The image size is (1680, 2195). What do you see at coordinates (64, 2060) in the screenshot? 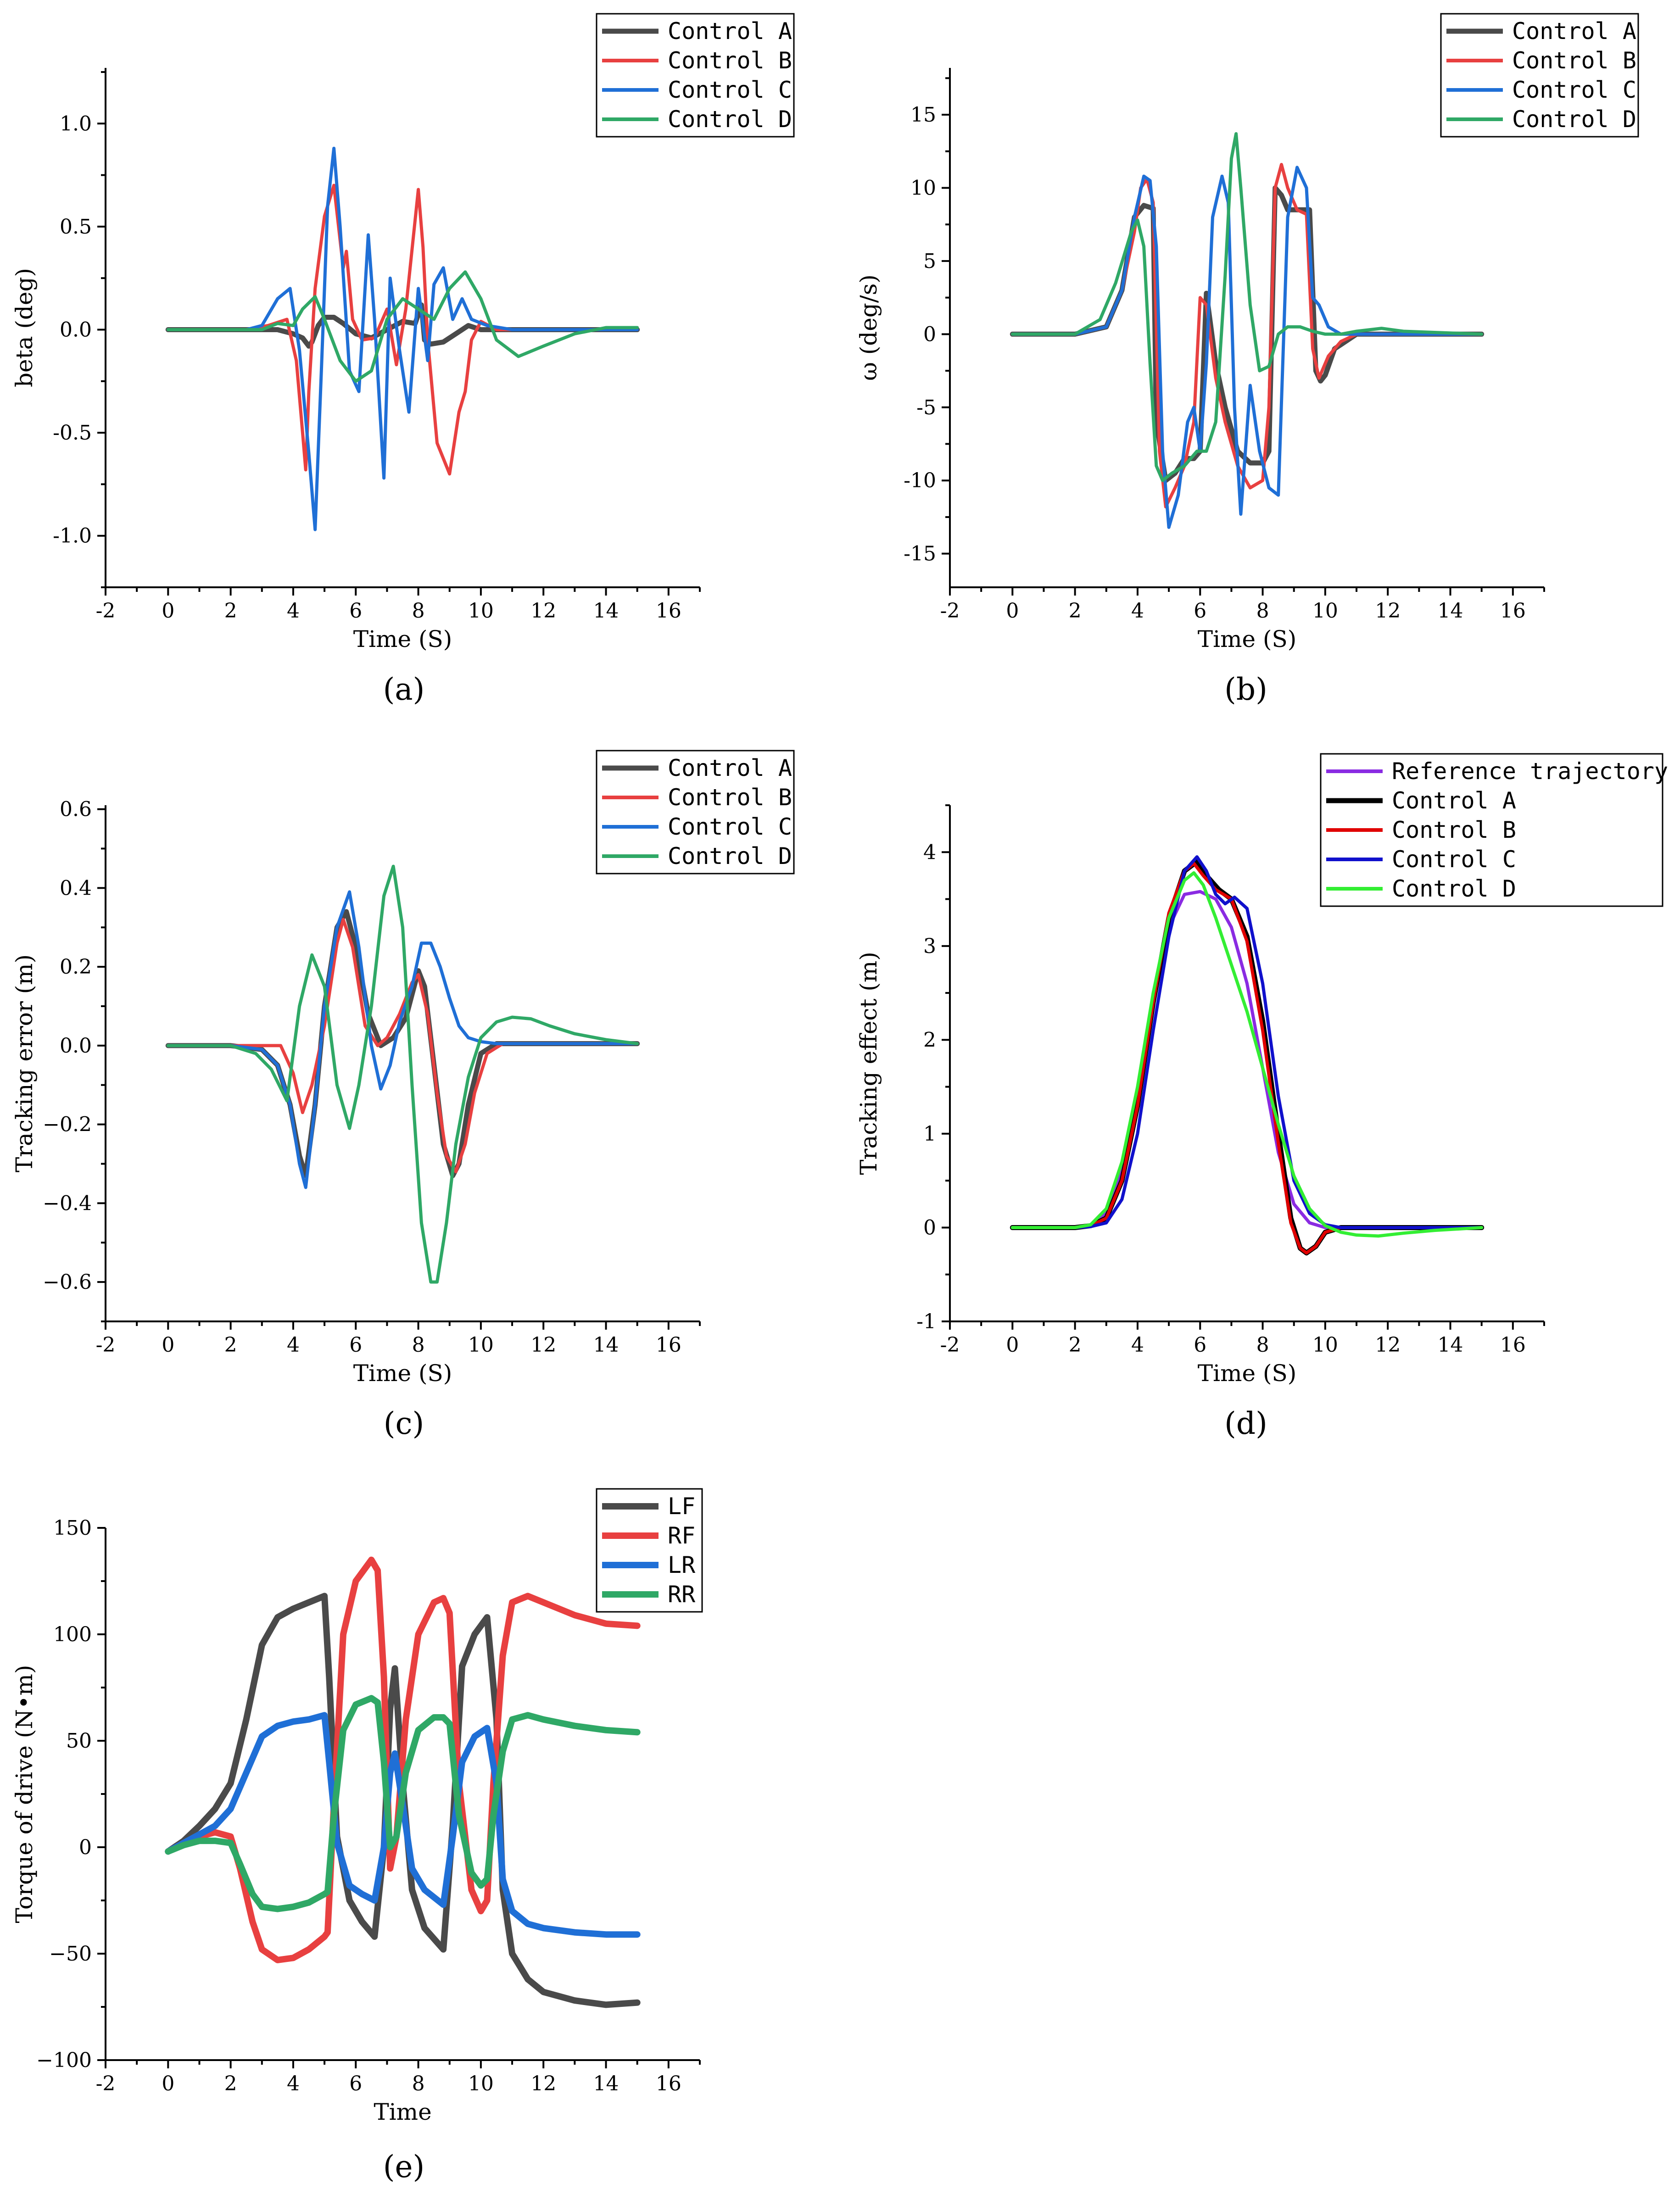
I see `y-tick-label: −100` at bounding box center [64, 2060].